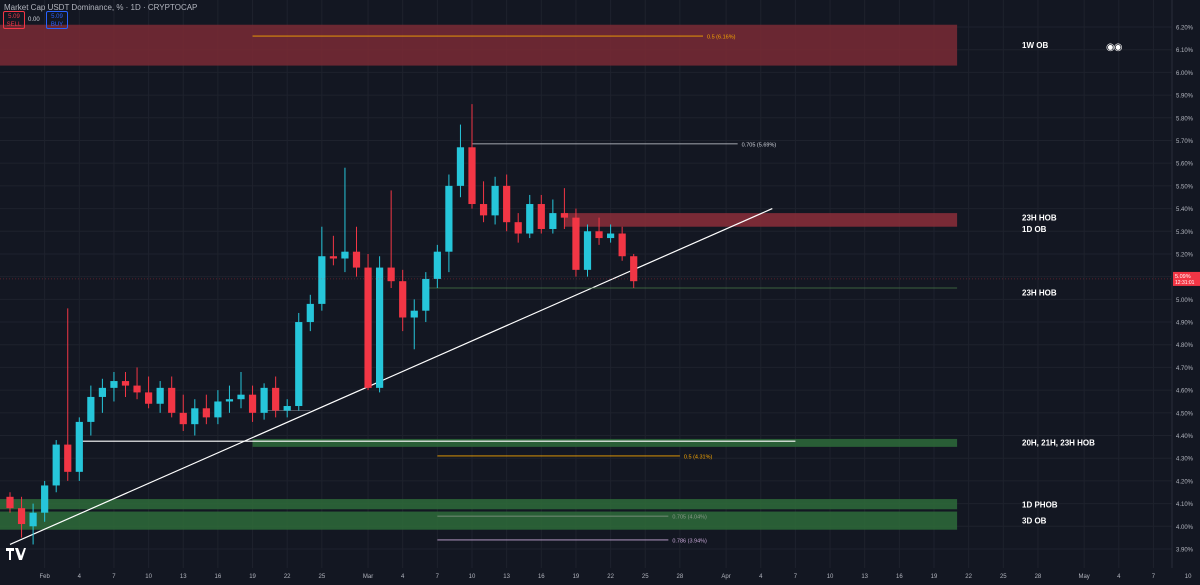 The image size is (1200, 585). What do you see at coordinates (1185, 74) in the screenshot?
I see `y-tick-label: 6.00%` at bounding box center [1185, 74].